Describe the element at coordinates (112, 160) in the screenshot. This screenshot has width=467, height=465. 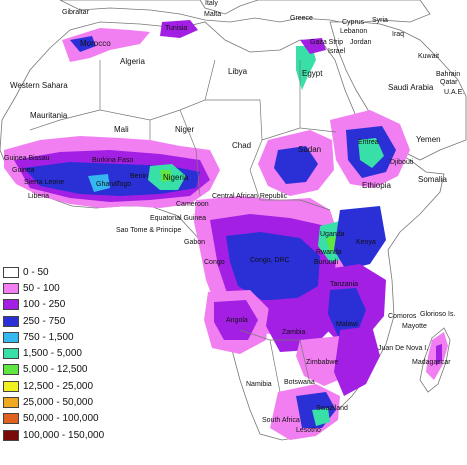
I see `label-burkina-faso: Burkina Faso` at that location.